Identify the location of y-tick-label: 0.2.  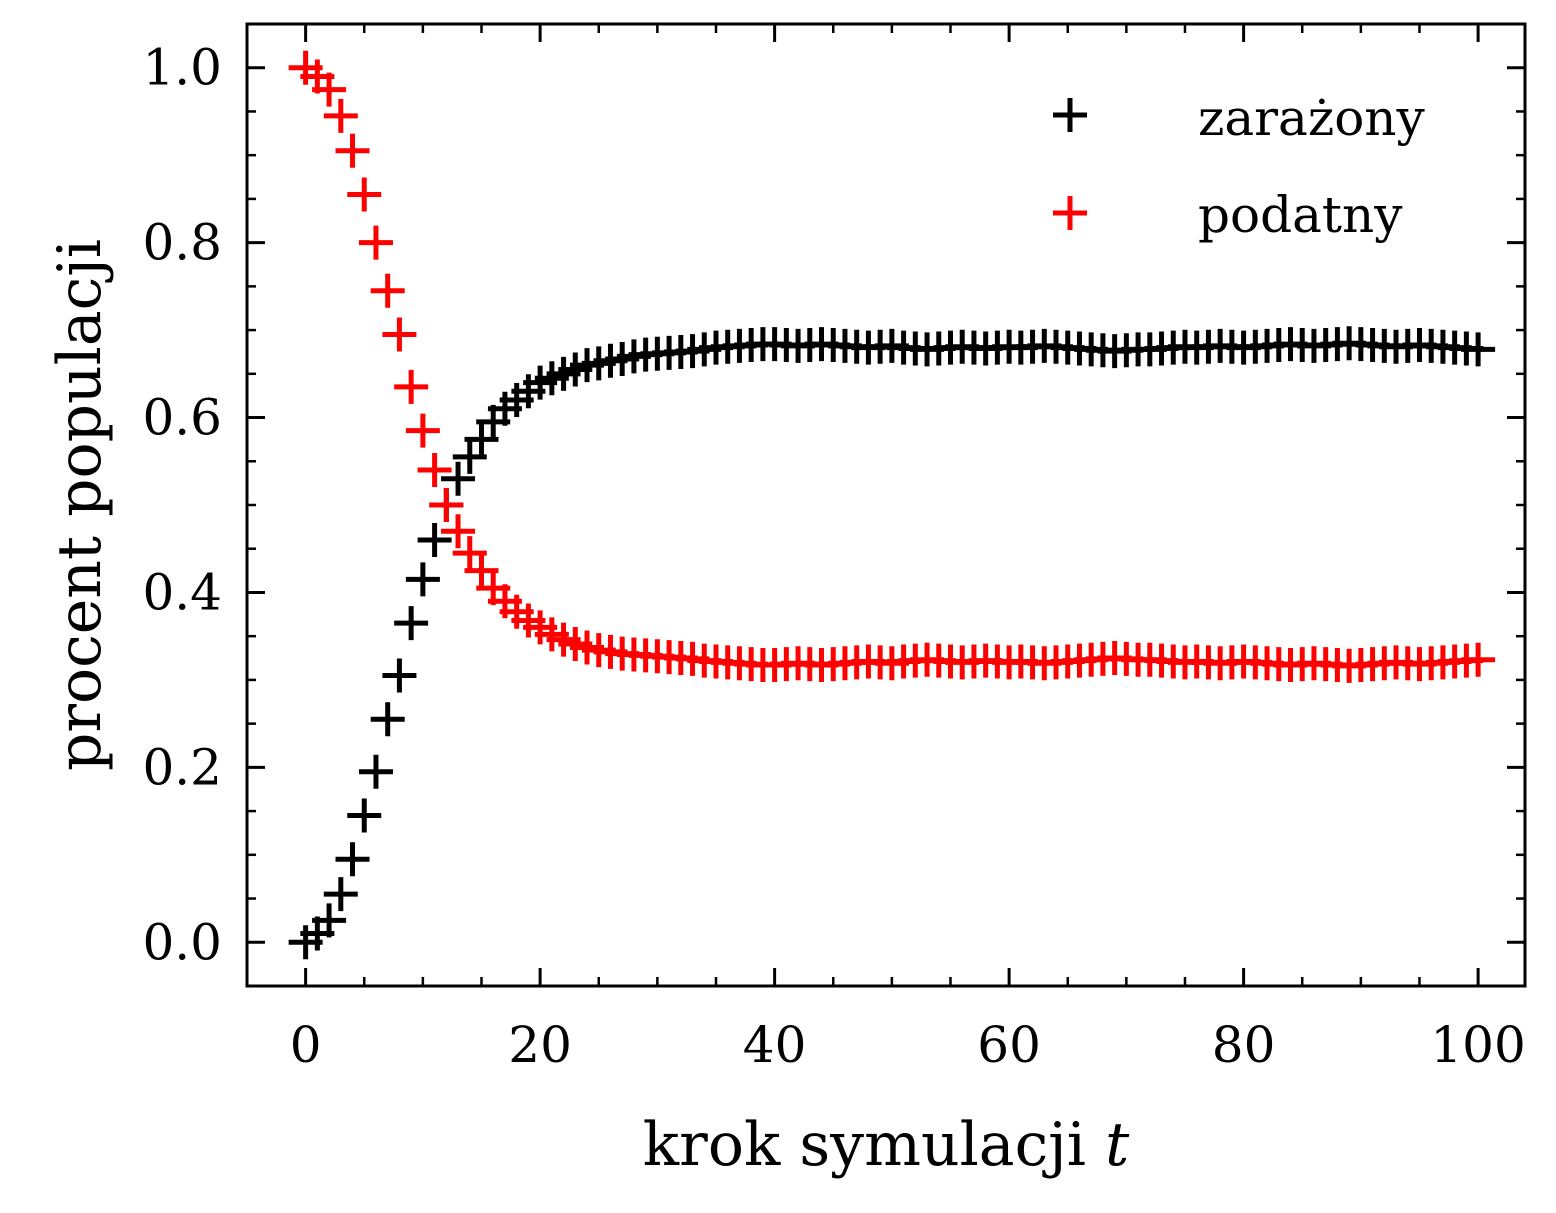
(182, 767).